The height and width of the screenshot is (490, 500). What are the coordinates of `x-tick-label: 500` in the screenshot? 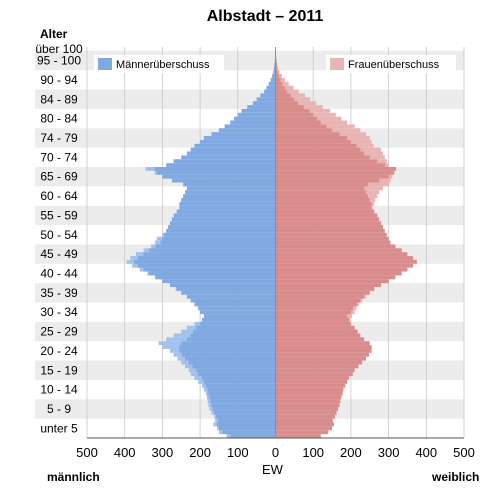 It's located at (87, 452).